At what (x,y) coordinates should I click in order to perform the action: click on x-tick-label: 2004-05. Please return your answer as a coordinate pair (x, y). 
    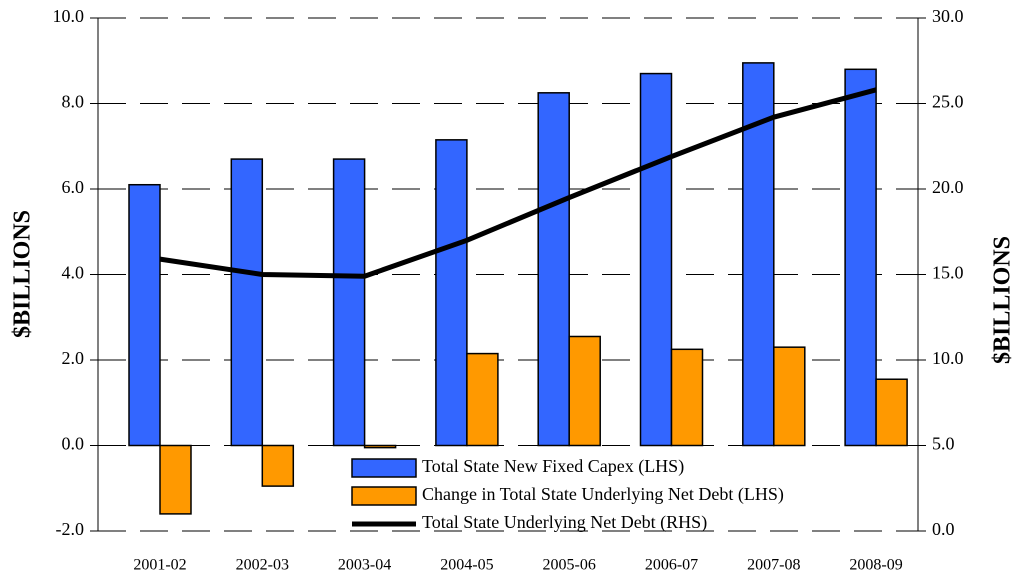
    Looking at the image, I should click on (466, 565).